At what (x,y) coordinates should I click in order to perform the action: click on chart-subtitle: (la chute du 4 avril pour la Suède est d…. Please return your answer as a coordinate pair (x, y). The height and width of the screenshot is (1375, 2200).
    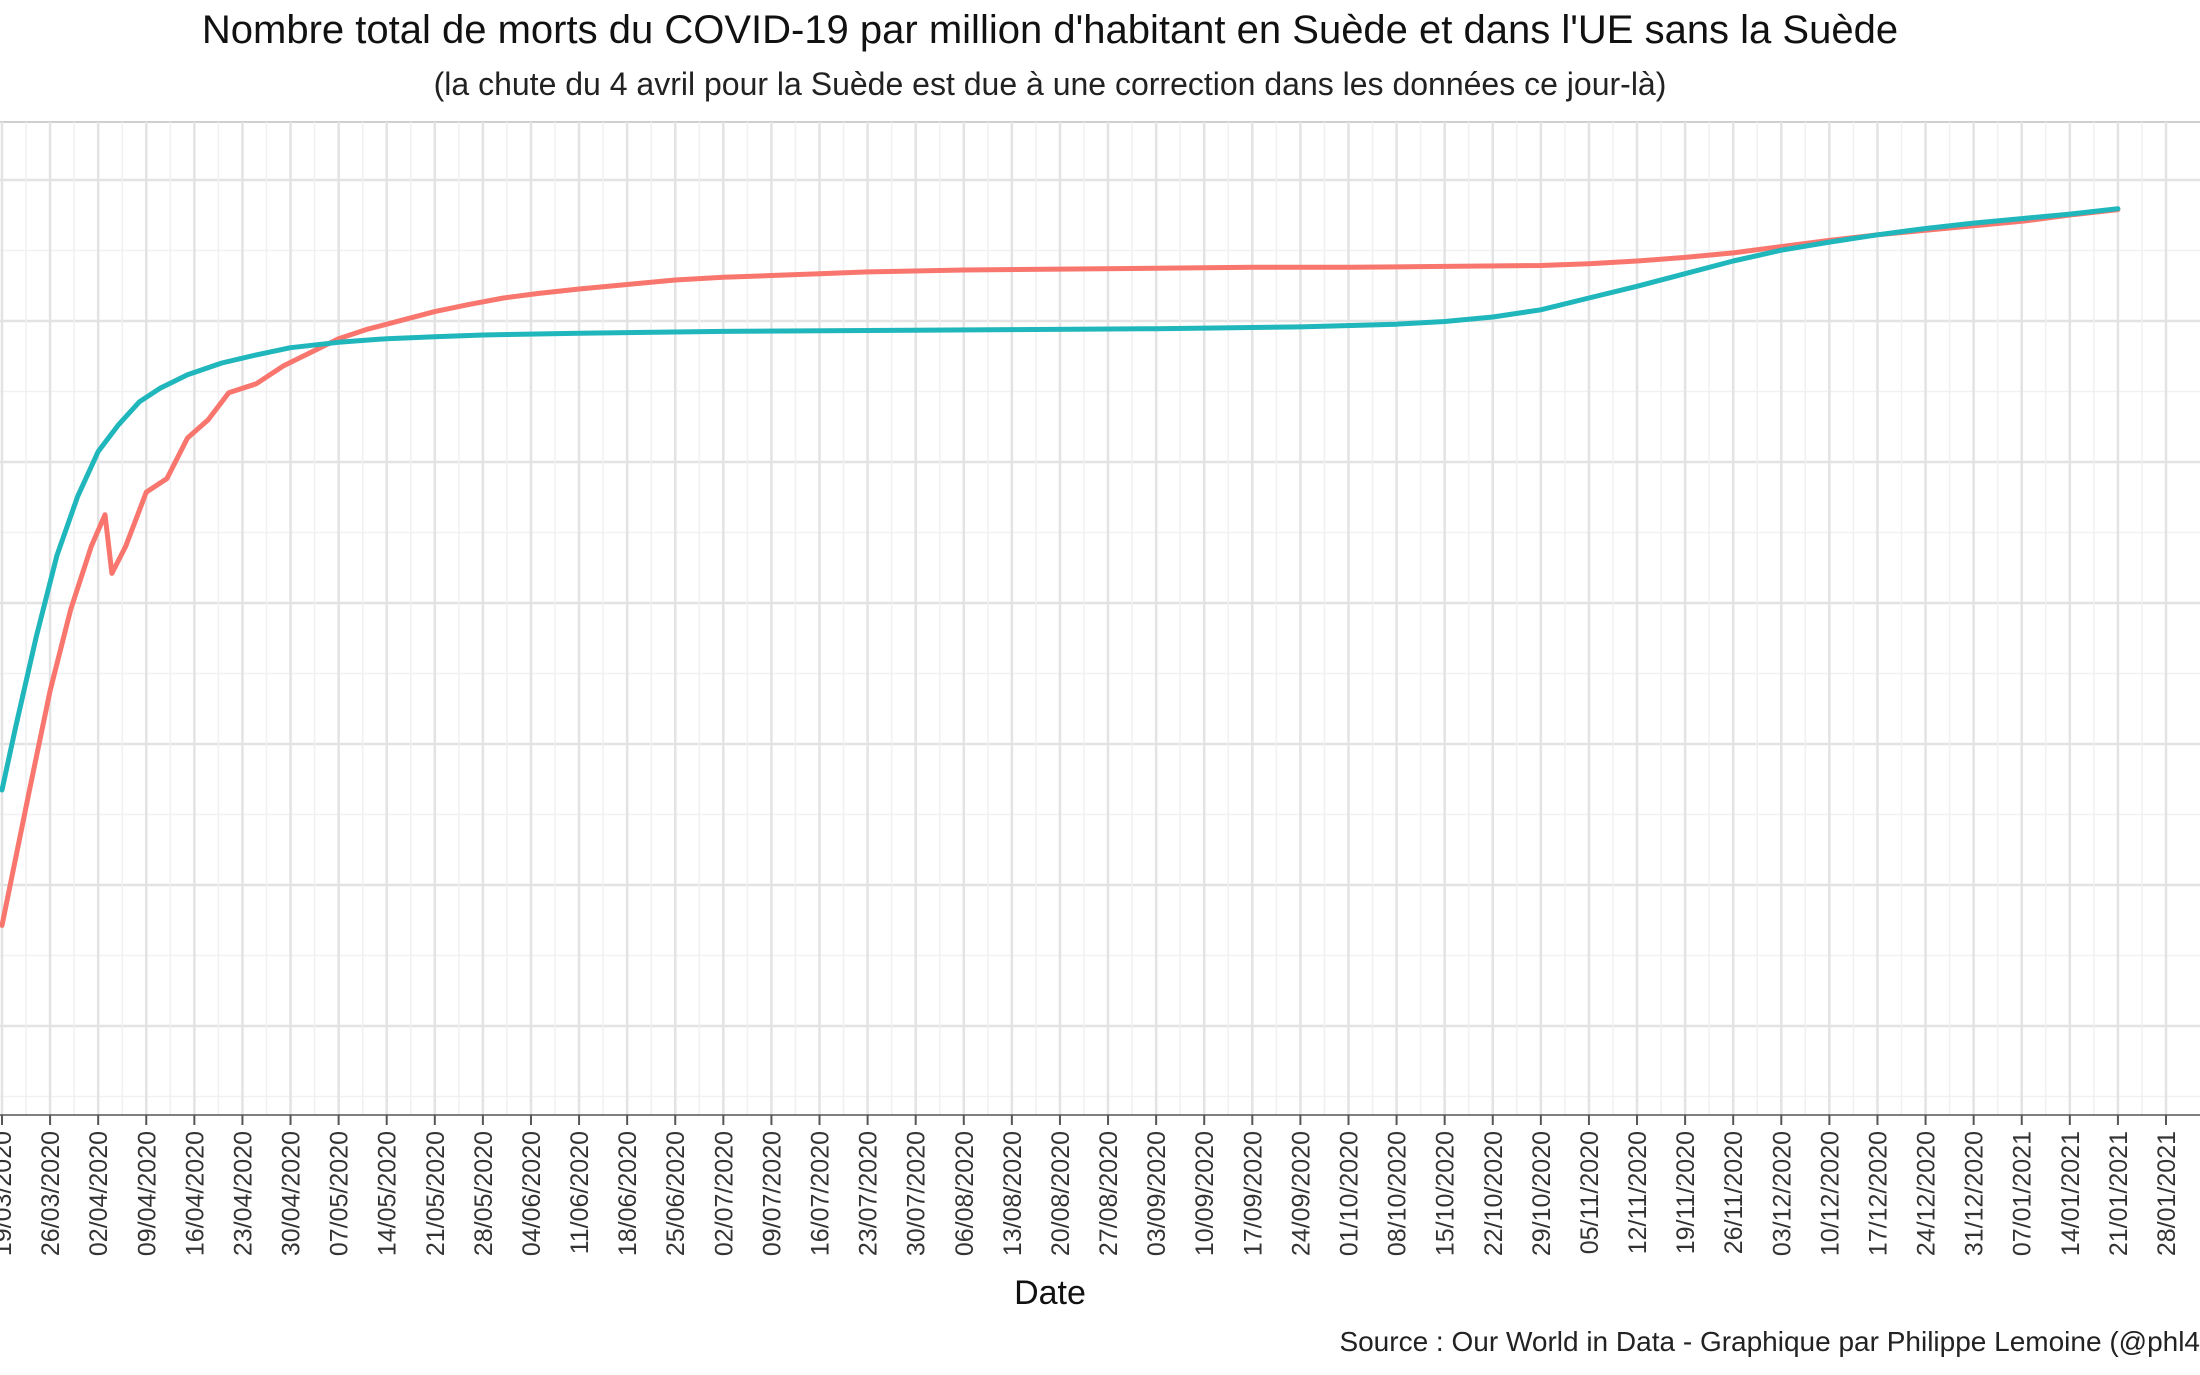
    Looking at the image, I should click on (1050, 84).